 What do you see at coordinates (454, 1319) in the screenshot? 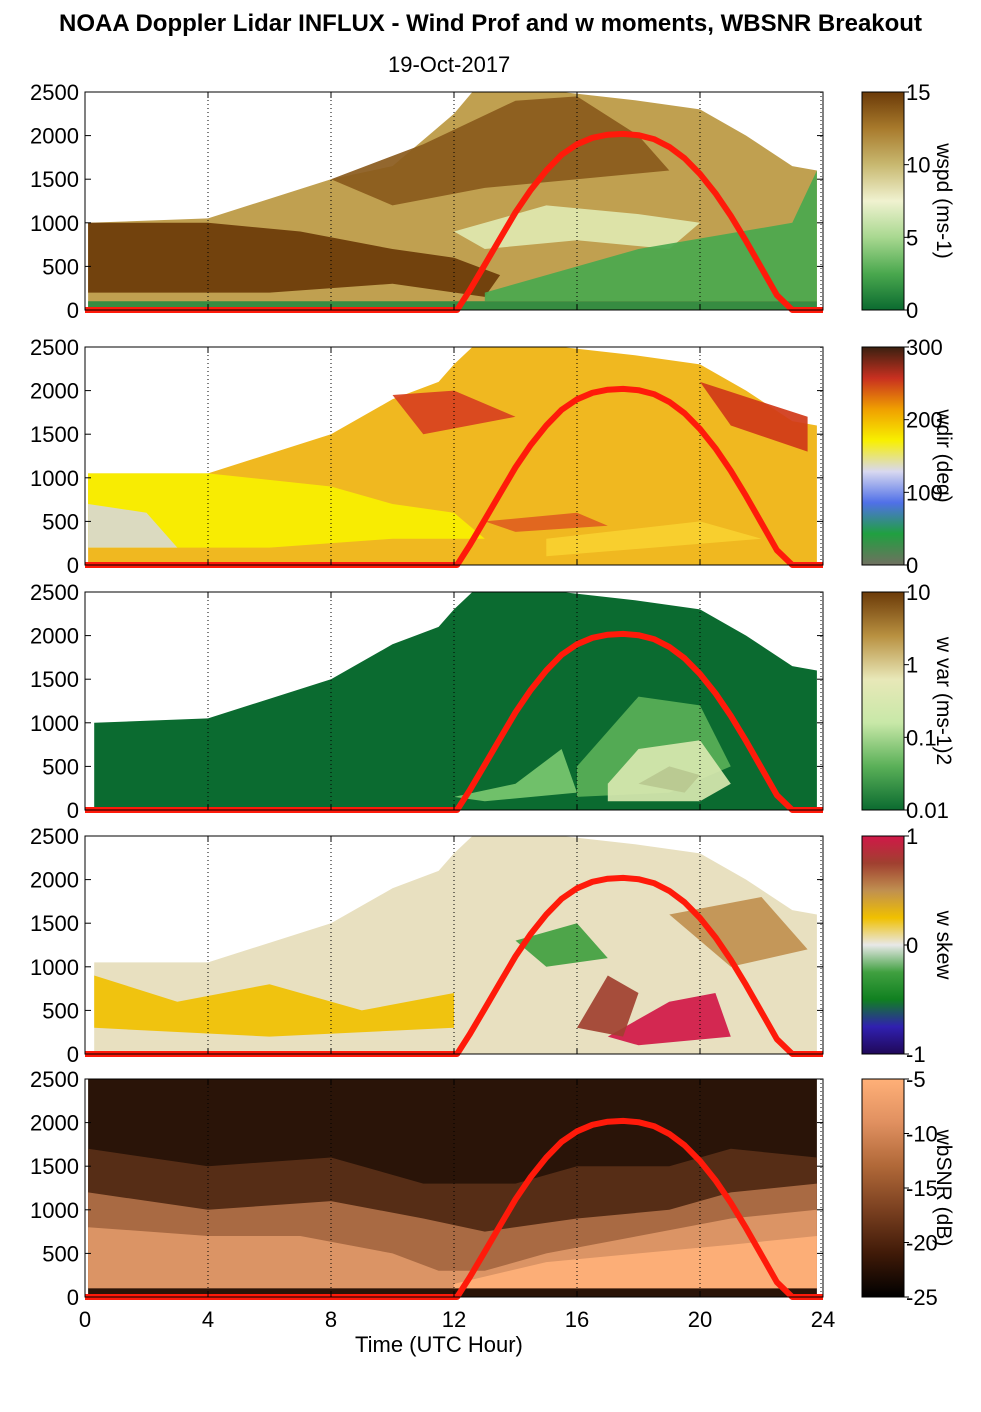
I see `x-tick-label: 12` at bounding box center [454, 1319].